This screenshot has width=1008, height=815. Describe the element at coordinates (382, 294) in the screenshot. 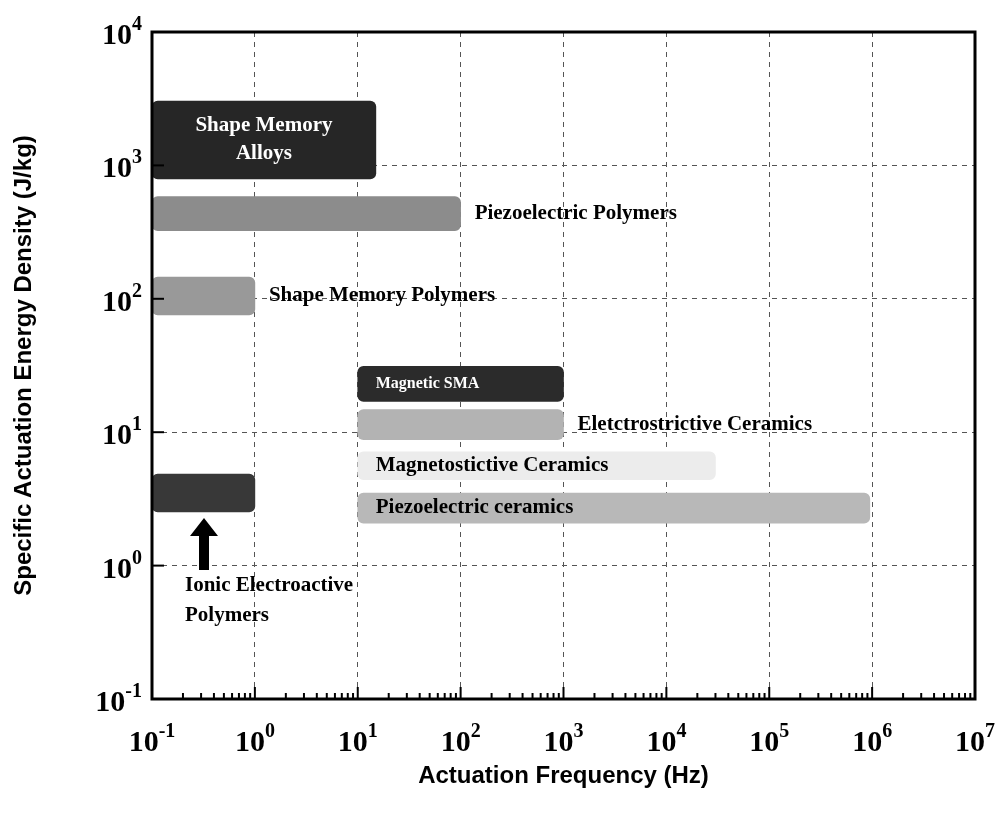

I see `annotation: Shape Memory Polymers` at that location.